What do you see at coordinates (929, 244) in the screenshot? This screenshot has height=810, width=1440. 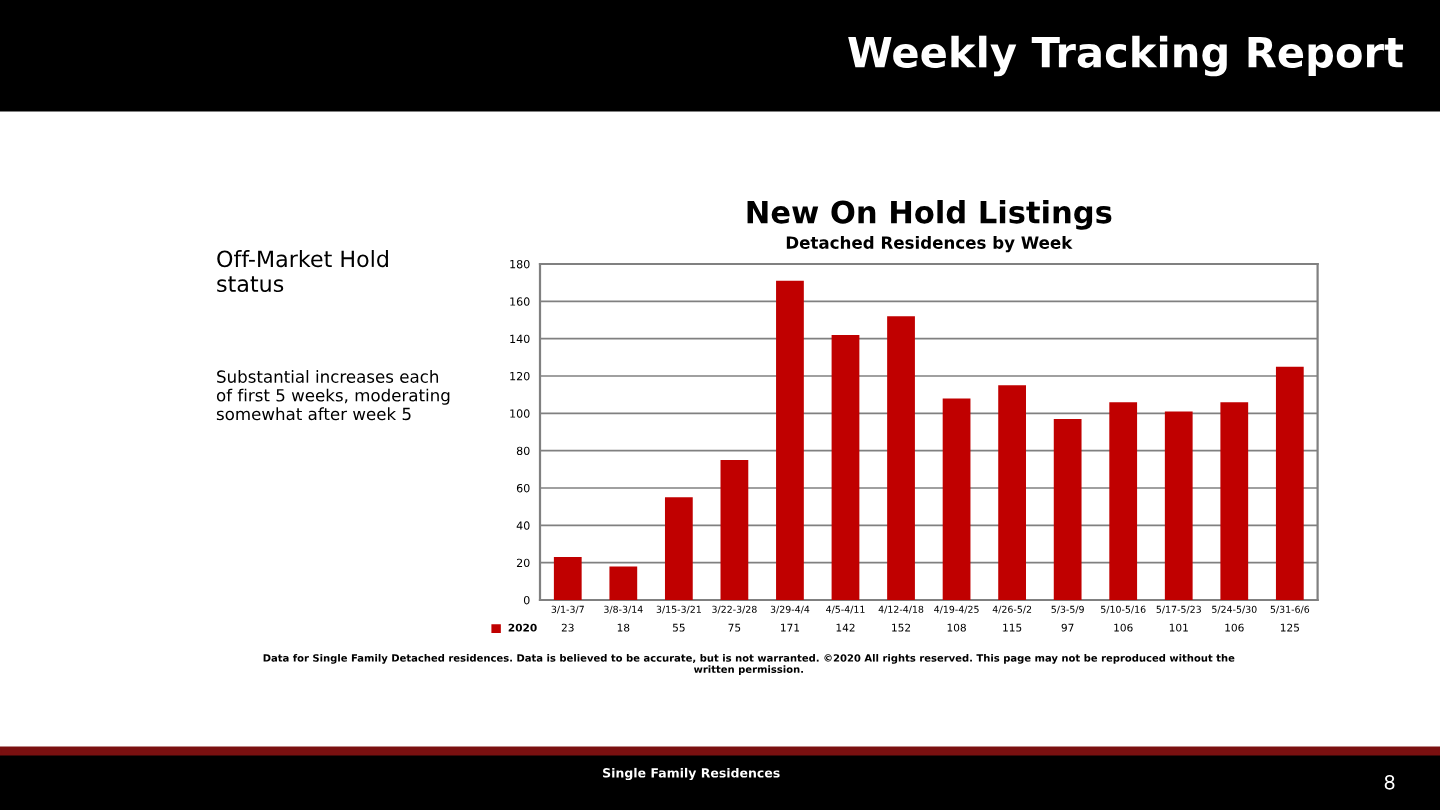 I see `chart-subtitle: Detached Residences by Week` at bounding box center [929, 244].